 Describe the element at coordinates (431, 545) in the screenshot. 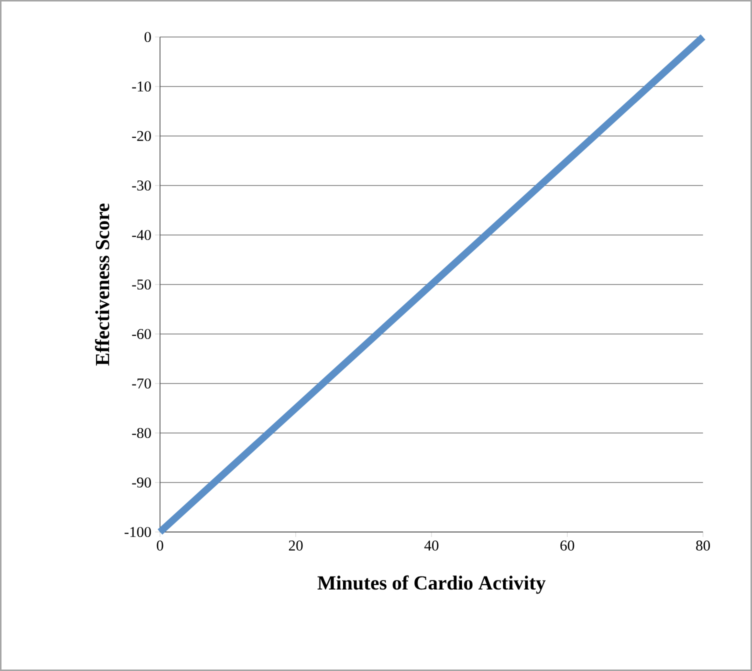

I see `x-tick-label: 40` at that location.